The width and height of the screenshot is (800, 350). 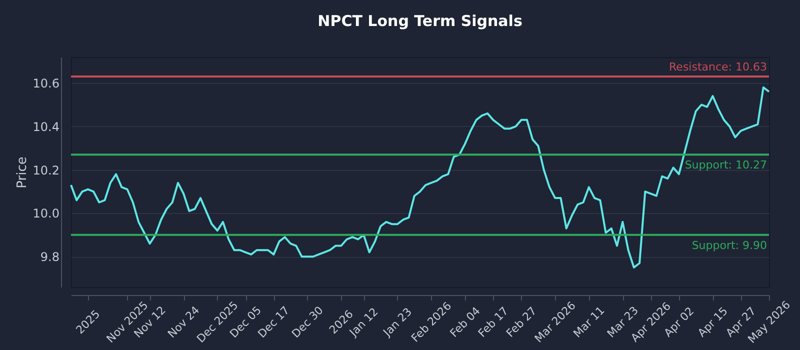 I want to click on y-tick-label: 10.2, so click(x=46, y=170).